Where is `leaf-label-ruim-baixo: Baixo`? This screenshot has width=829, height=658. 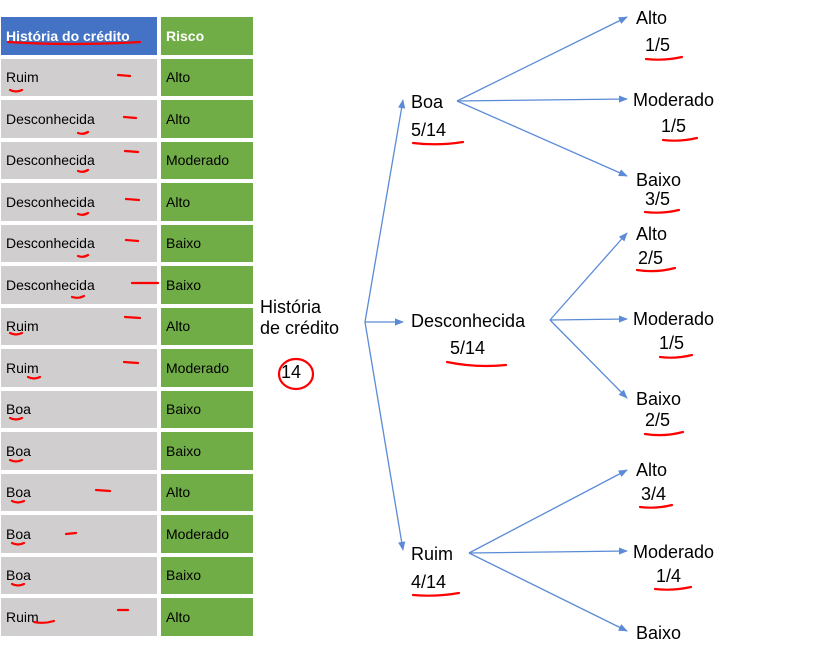
leaf-label-ruim-baixo: Baixo is located at coordinates (659, 633).